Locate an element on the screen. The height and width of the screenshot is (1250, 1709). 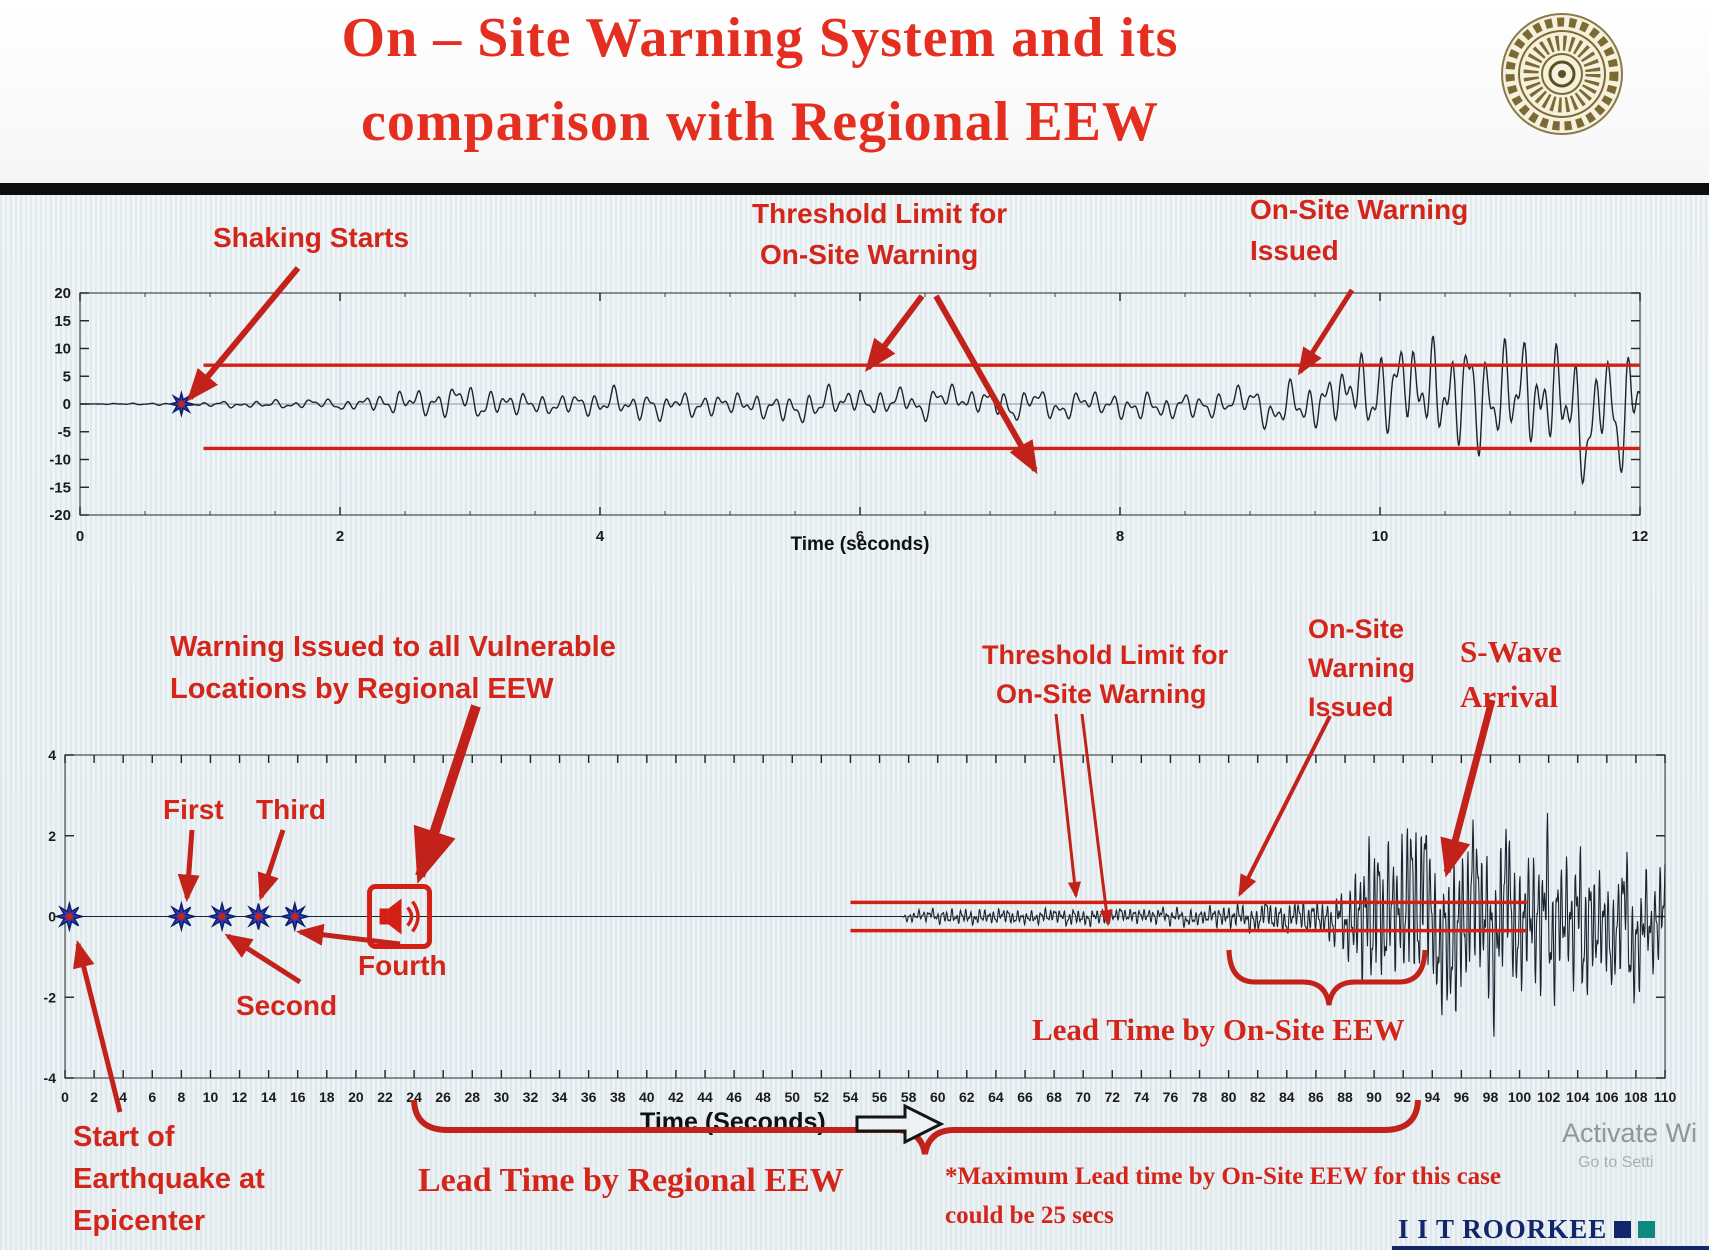
annotation-onsite-issued-bottom-line2: Warning is located at coordinates (1361, 668).